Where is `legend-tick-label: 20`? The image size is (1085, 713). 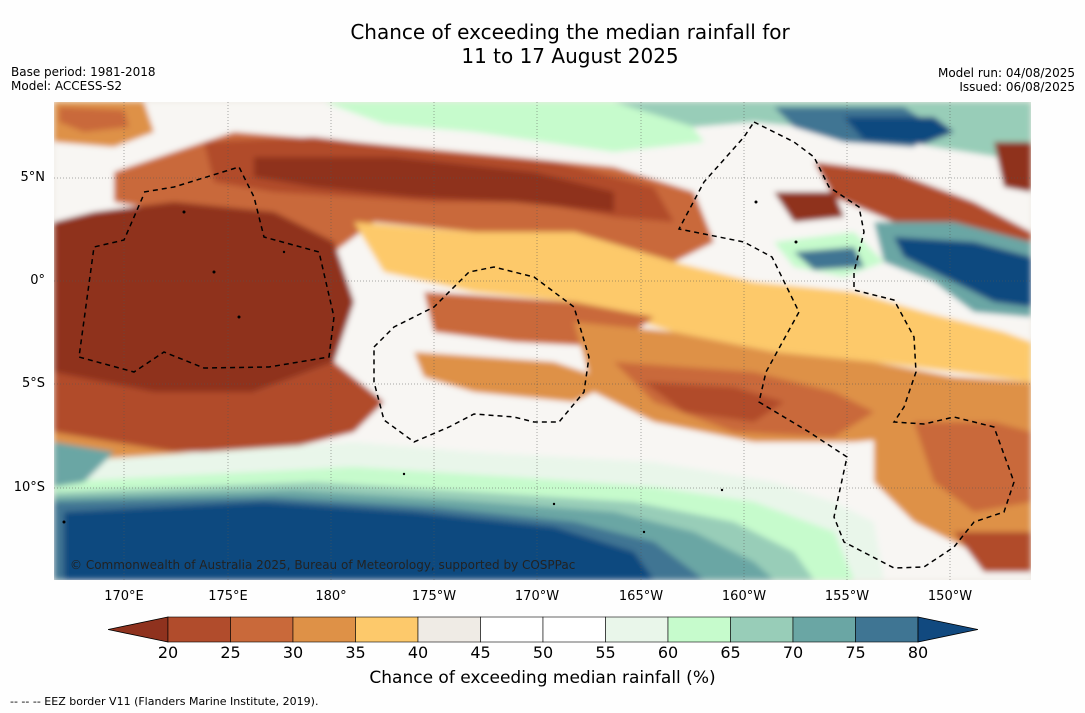 legend-tick-label: 20 is located at coordinates (168, 652).